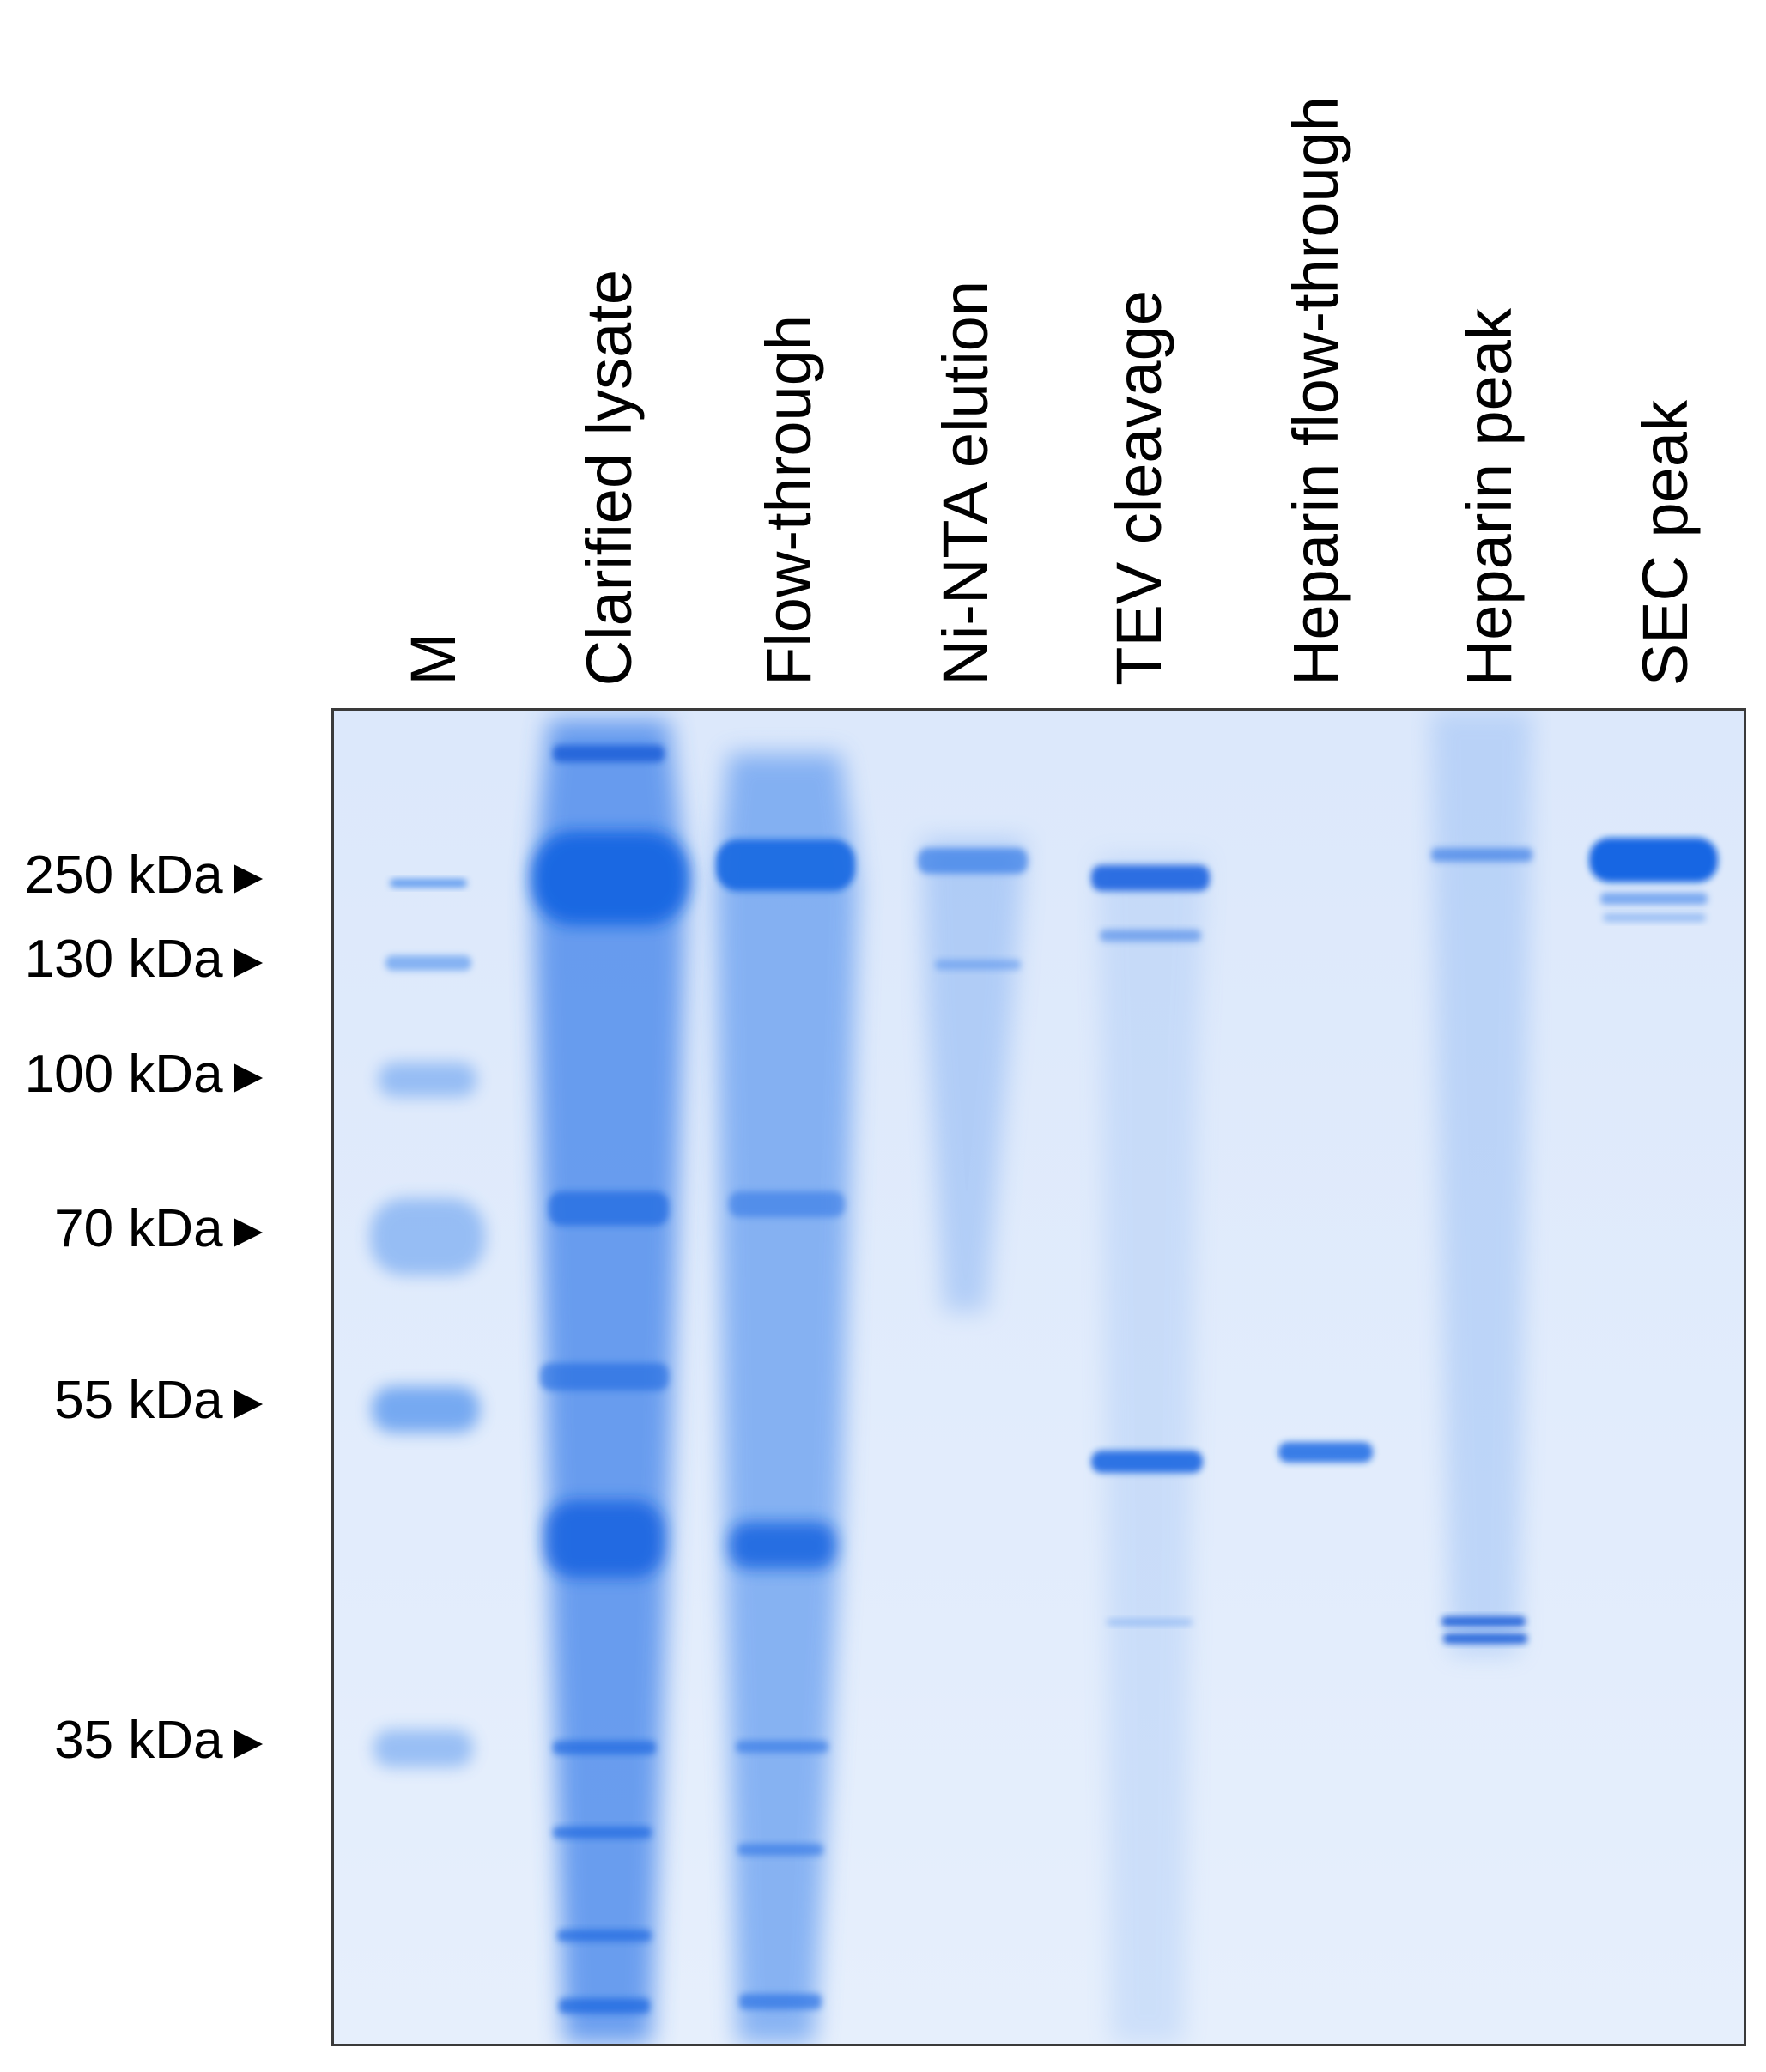  What do you see at coordinates (1315, 391) in the screenshot?
I see `lane-label-heparin-flow-through: Heparin flow-through` at bounding box center [1315, 391].